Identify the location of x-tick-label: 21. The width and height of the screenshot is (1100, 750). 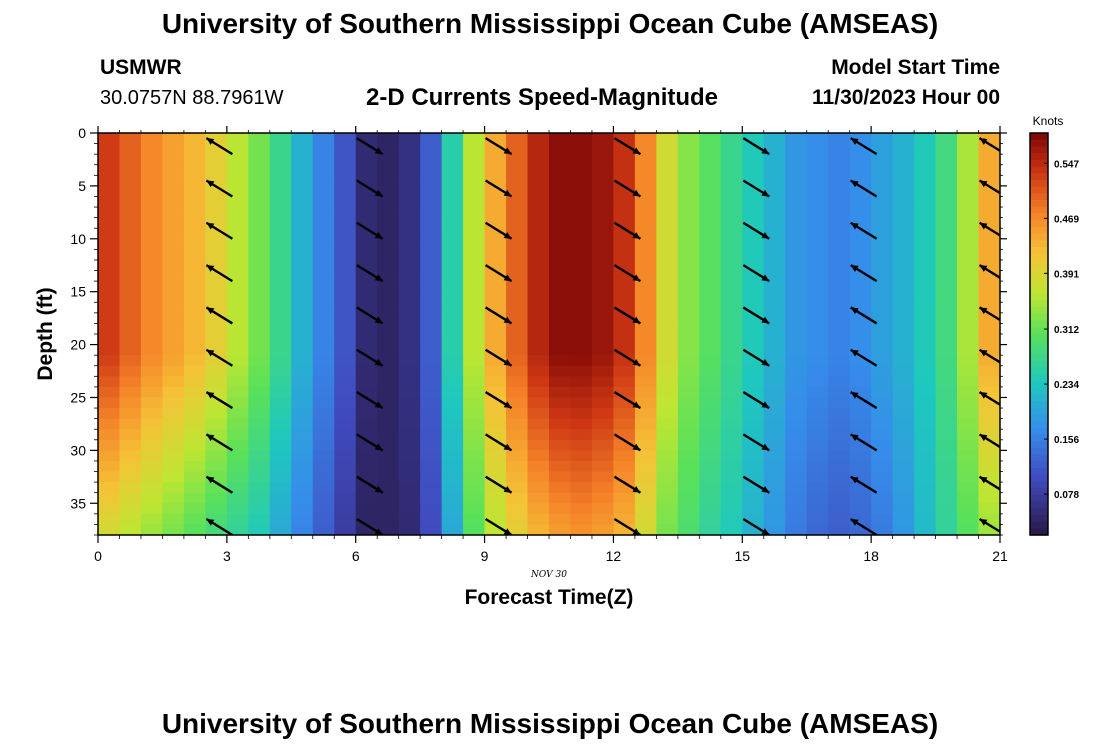
(1000, 556).